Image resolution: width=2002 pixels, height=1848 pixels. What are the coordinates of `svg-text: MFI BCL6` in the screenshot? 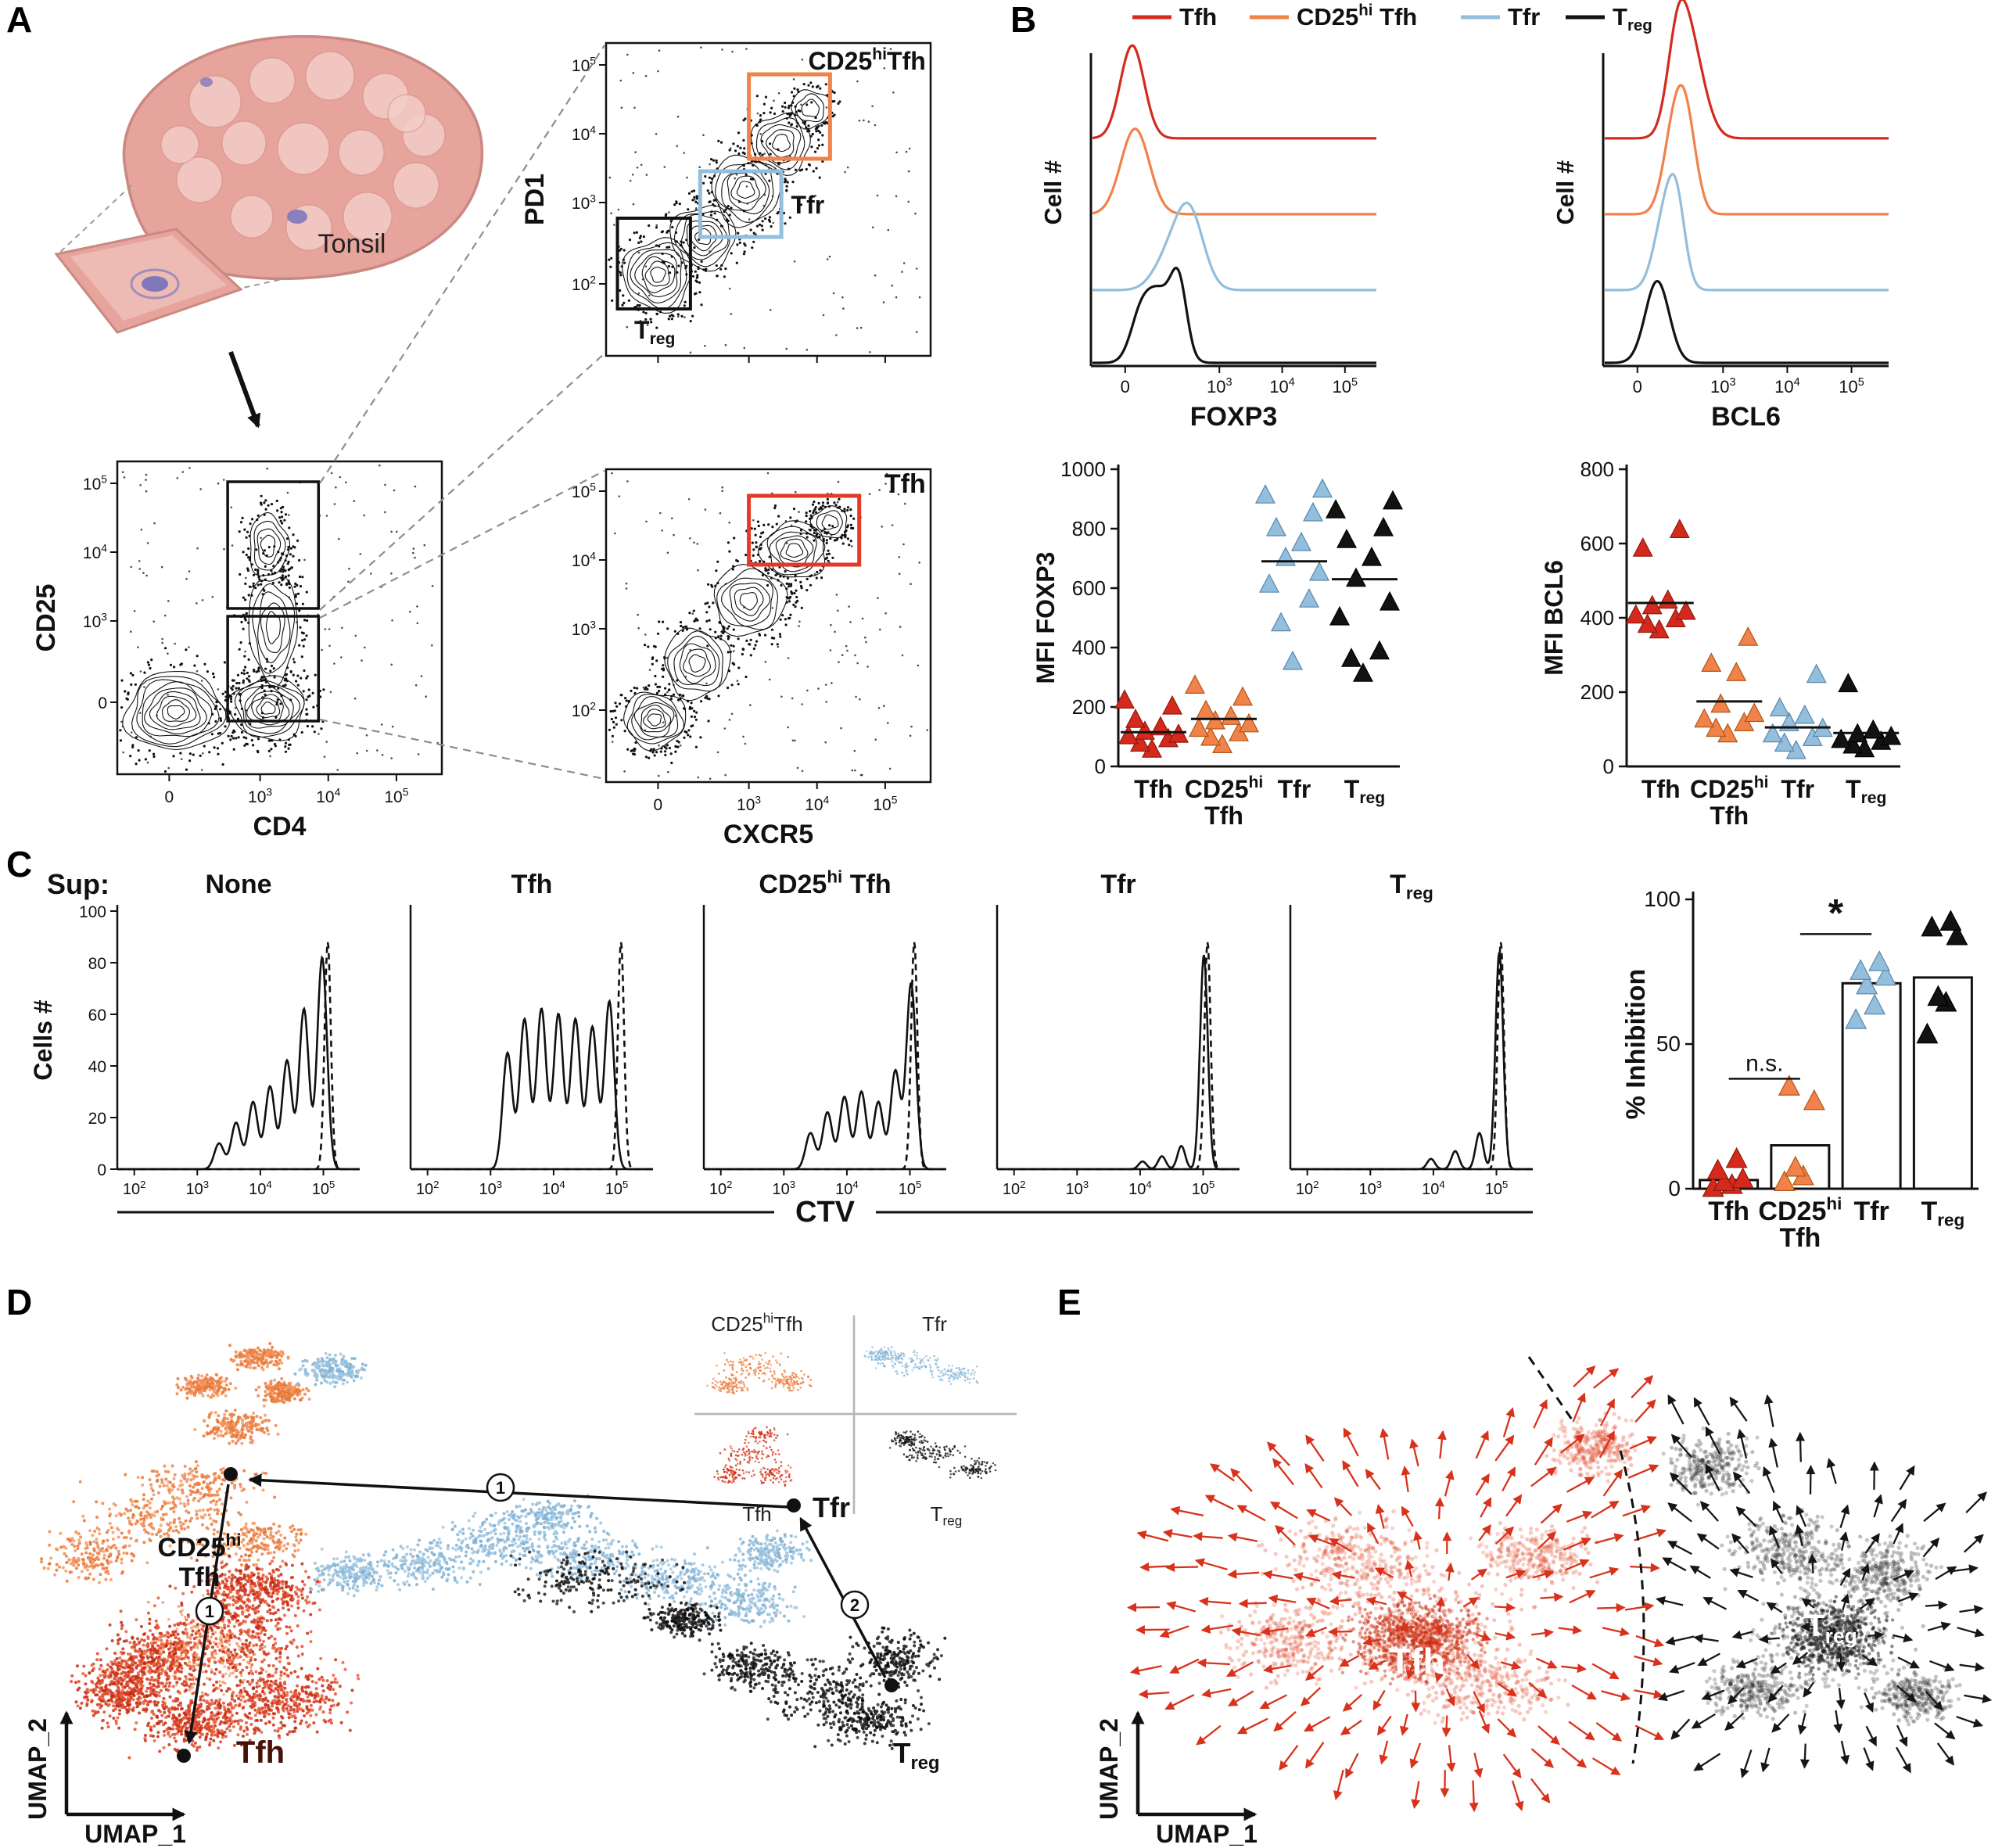 It's located at (1554, 618).